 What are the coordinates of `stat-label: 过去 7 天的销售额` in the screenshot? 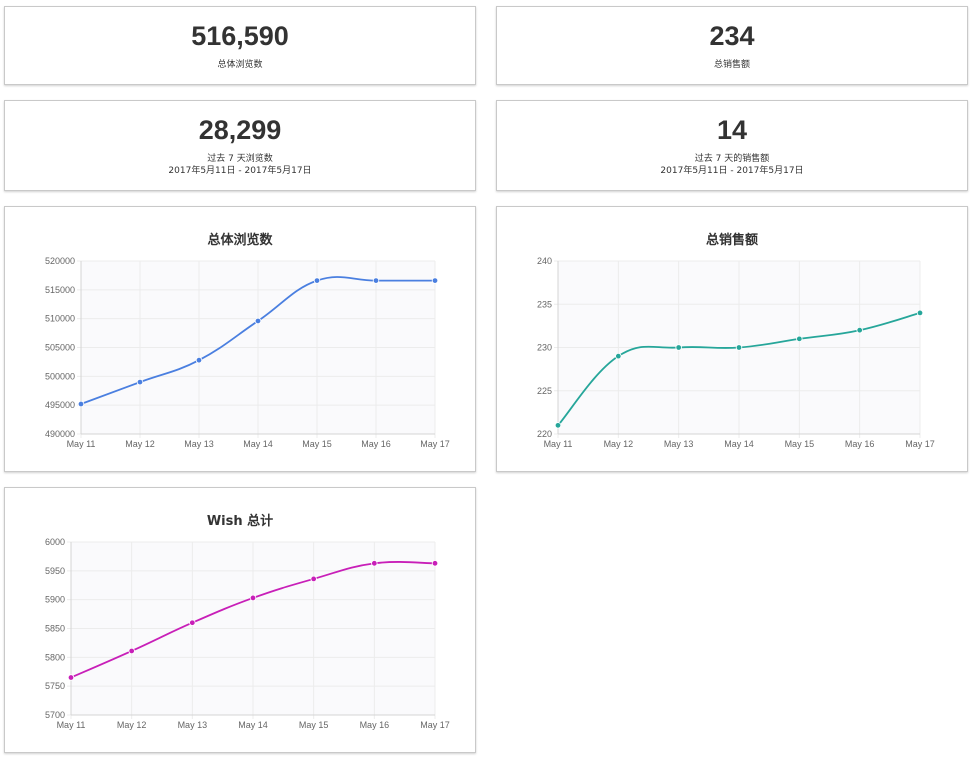 It's located at (732, 159).